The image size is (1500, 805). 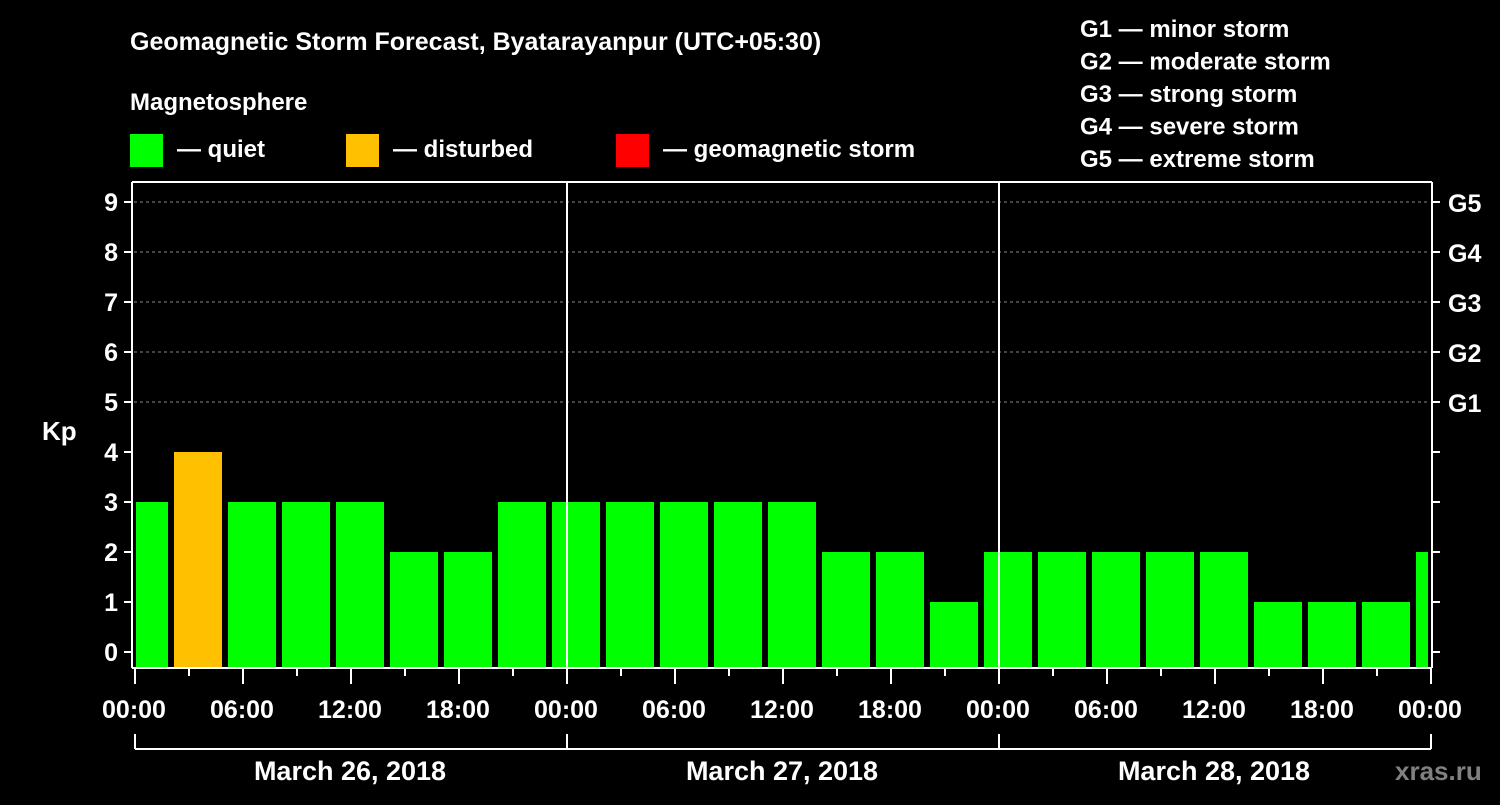 I want to click on right-tick-label: G1, so click(x=1464, y=404).